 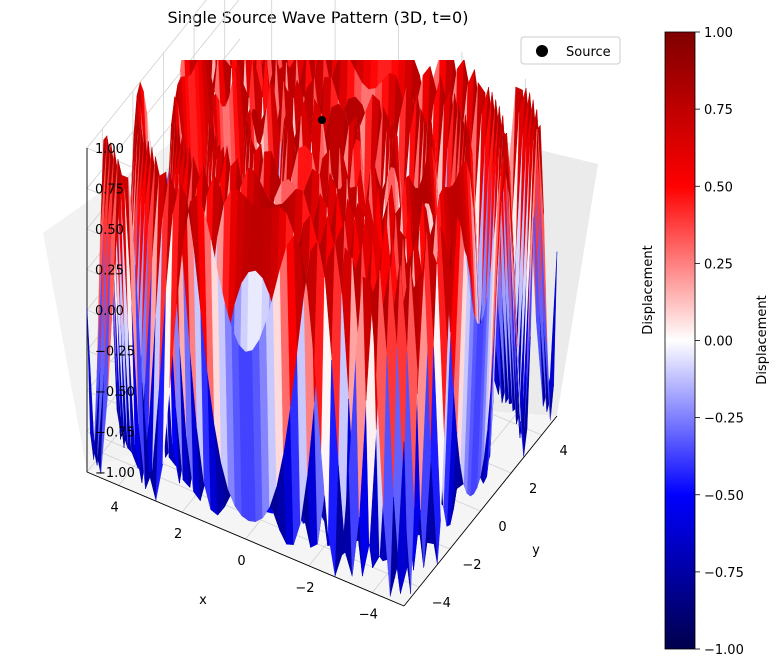 What do you see at coordinates (533, 489) in the screenshot?
I see `y-tick-label: 2` at bounding box center [533, 489].